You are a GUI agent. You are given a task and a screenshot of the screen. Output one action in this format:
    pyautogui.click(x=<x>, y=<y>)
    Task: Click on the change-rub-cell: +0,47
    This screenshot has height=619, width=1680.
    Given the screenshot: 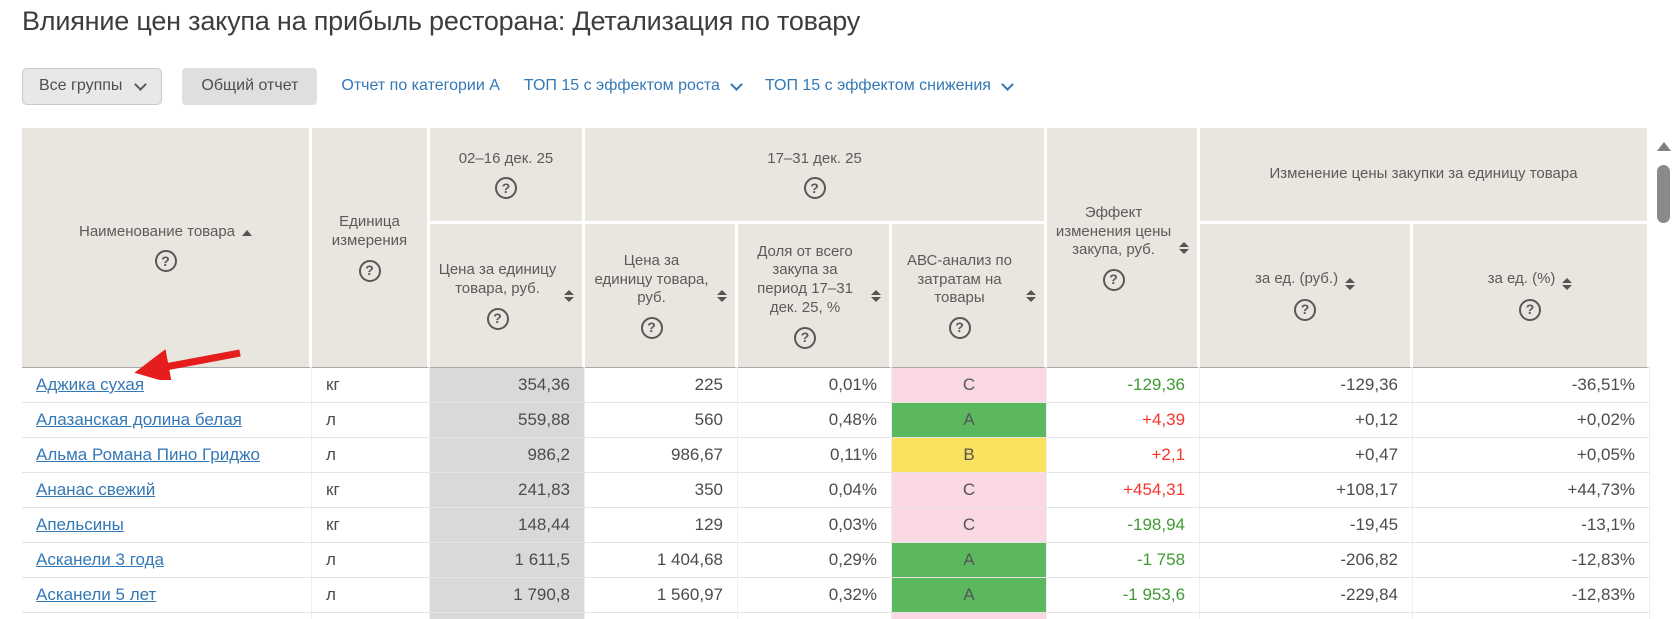 What is the action you would take?
    pyautogui.click(x=1307, y=455)
    